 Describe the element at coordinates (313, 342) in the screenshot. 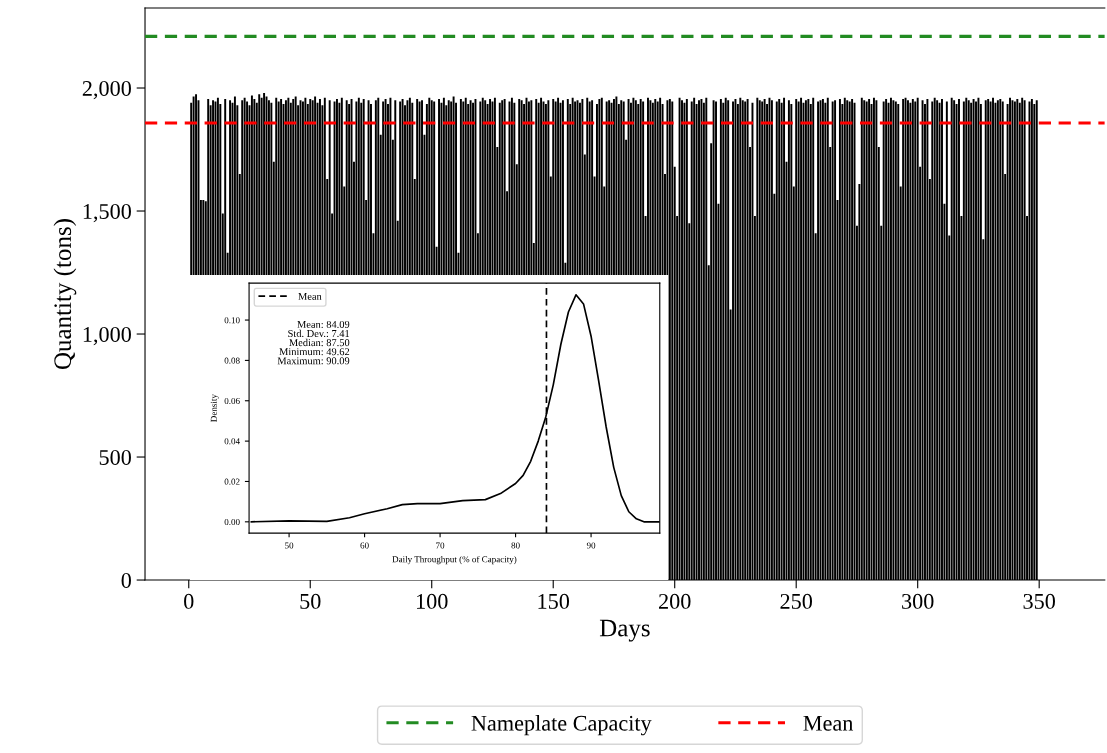

I see `annotation: Mean: 84.09 Std. Dev.: 7.41 Median: 87.50 Minimum: 49.62 Maximum: 90.09` at that location.